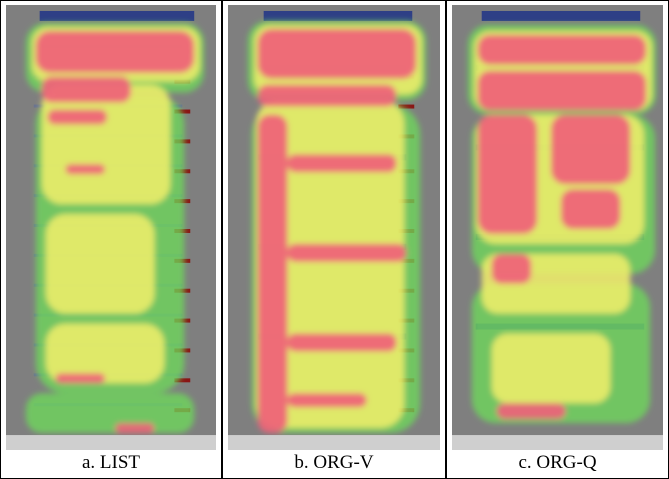 Image resolution: width=669 pixels, height=479 pixels. Describe the element at coordinates (334, 462) in the screenshot. I see `panel-caption: b. ORG-V` at that location.